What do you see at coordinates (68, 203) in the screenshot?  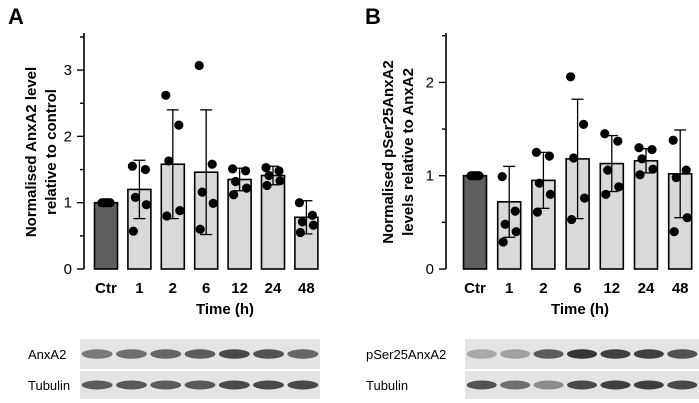 I see `panel-a-y-tick-label-1: 1` at bounding box center [68, 203].